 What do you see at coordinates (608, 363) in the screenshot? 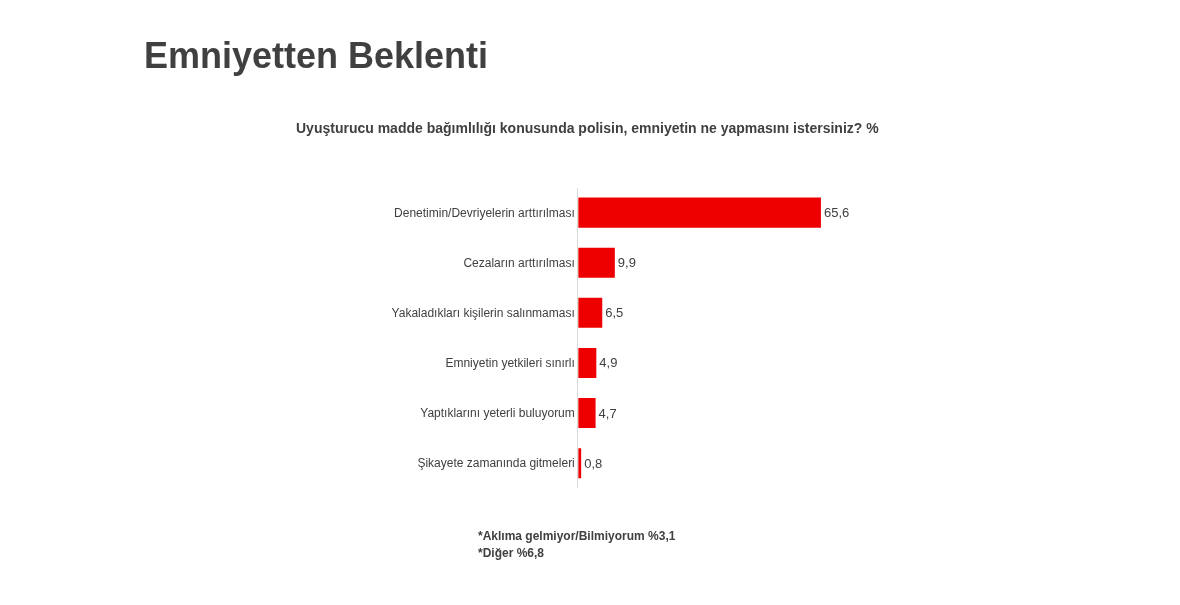
I see `data-label: 4,9` at bounding box center [608, 363].